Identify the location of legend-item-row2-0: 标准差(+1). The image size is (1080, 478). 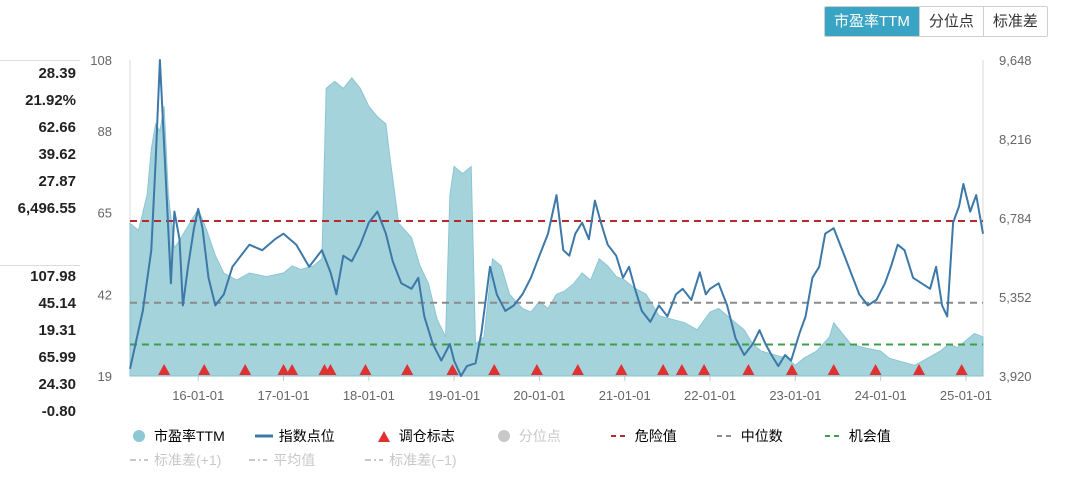
(175, 460).